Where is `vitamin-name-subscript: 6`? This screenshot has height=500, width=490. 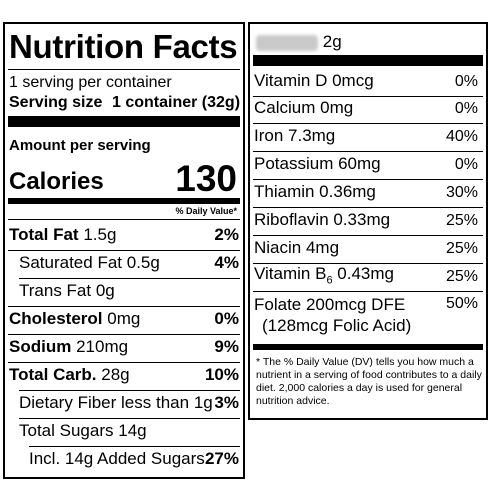 vitamin-name-subscript: 6 is located at coordinates (329, 280).